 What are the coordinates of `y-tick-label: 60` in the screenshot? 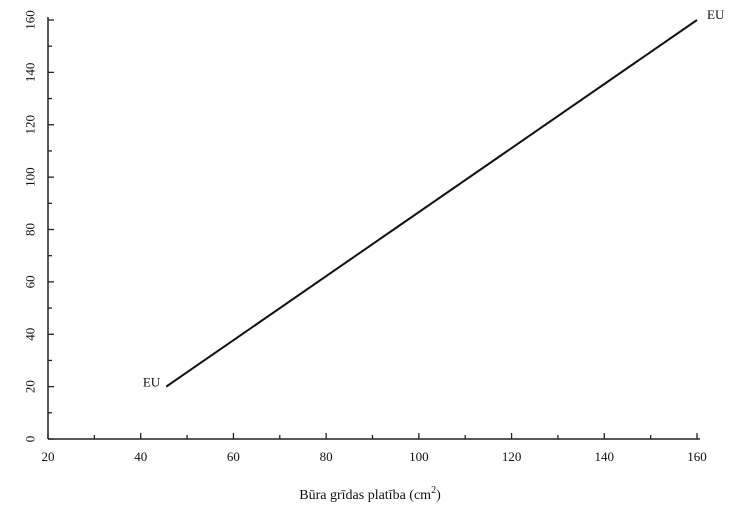 It's located at (30, 281).